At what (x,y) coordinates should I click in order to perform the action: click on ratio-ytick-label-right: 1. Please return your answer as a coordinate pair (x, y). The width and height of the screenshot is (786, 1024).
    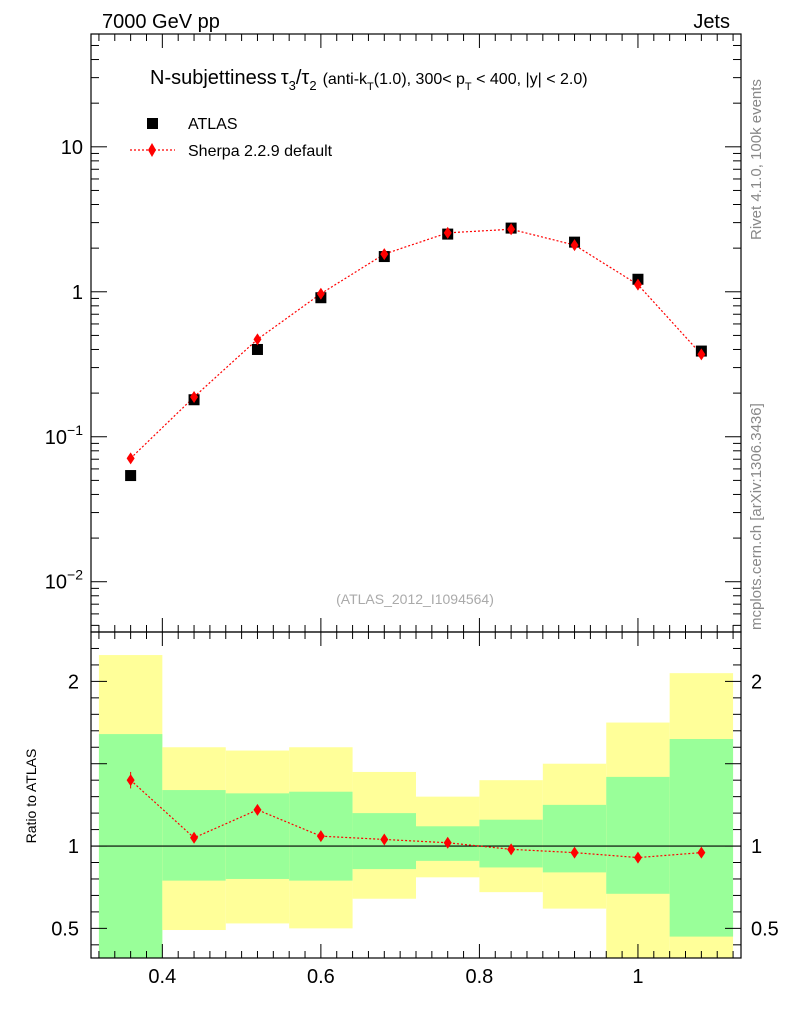
    Looking at the image, I should click on (756, 847).